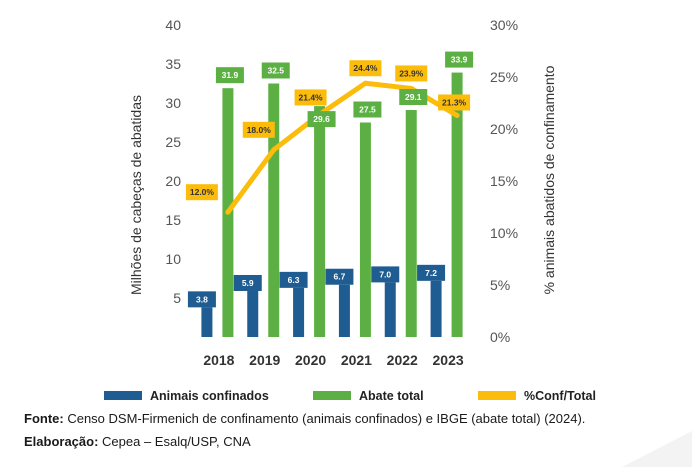 The height and width of the screenshot is (467, 692). Describe the element at coordinates (174, 441) in the screenshot. I see `footer-credit-text: Cepea – Esalq/USP, CNA` at that location.